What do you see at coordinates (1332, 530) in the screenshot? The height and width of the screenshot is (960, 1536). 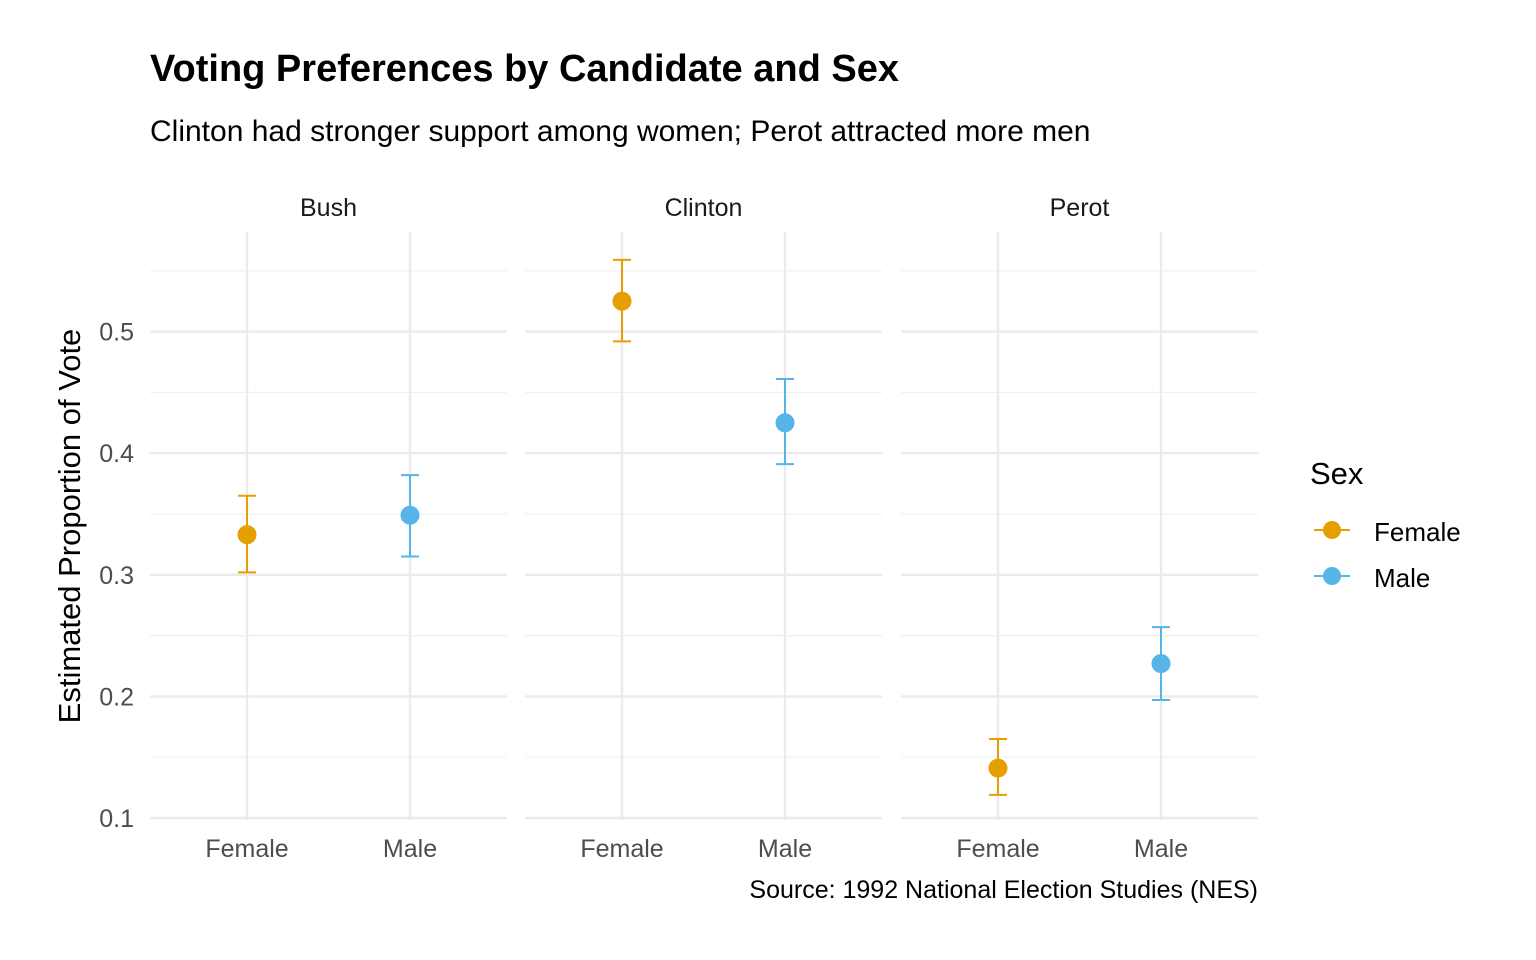 I see `legend-key-female-icon` at bounding box center [1332, 530].